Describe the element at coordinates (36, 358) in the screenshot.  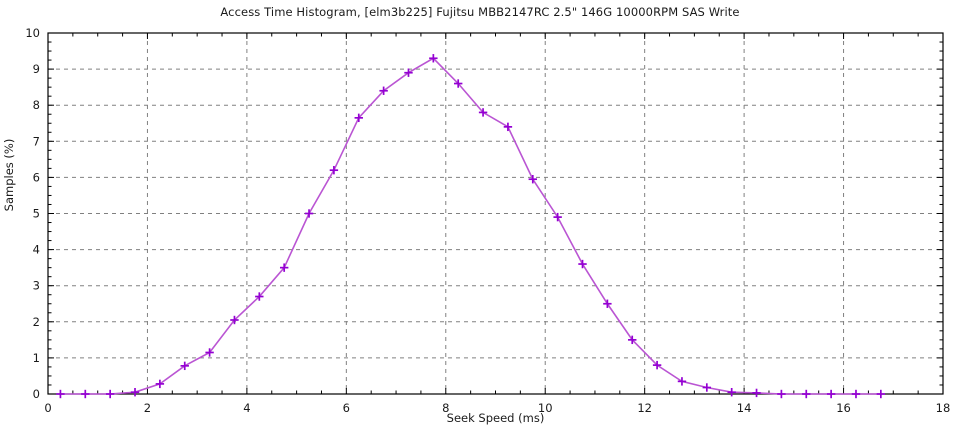
I see `svg-text: 1` at that location.